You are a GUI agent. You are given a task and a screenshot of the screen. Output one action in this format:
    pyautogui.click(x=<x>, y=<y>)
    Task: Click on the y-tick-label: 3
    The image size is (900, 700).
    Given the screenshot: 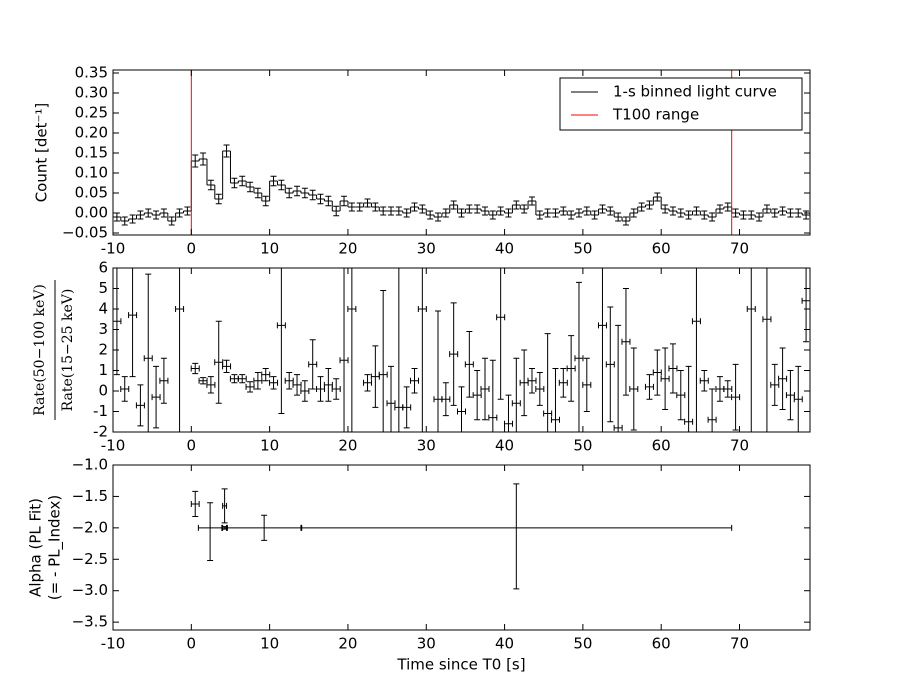 What is the action you would take?
    pyautogui.click(x=103, y=329)
    